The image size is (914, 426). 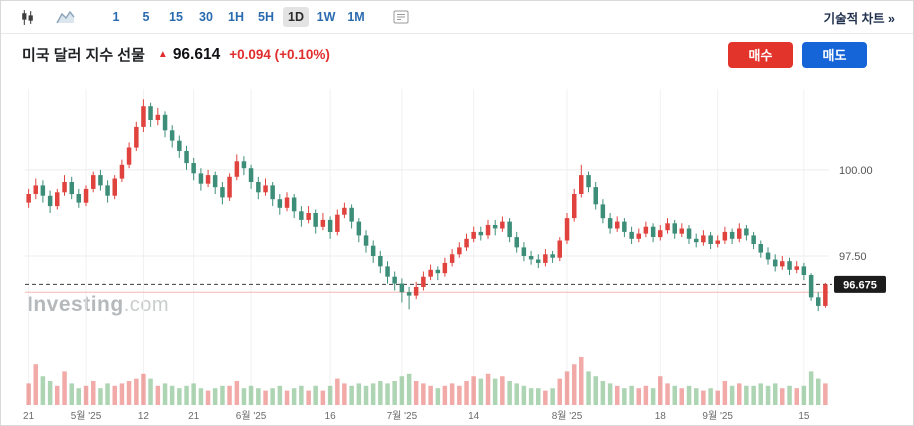 I want to click on buy-button: 매수, so click(x=760, y=54).